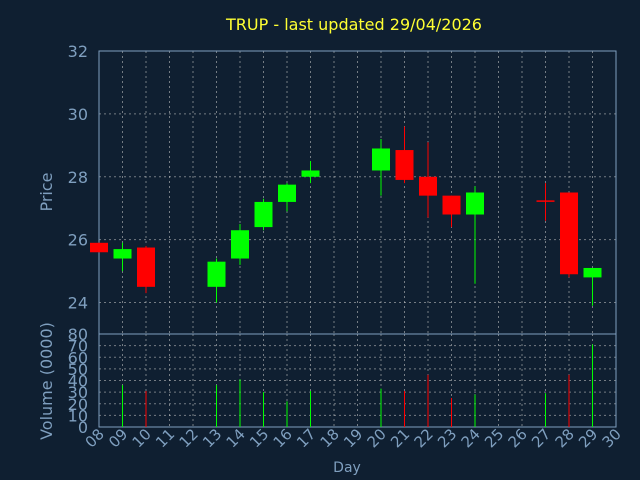  I want to click on x-tick-label: 16, so click(283, 438).